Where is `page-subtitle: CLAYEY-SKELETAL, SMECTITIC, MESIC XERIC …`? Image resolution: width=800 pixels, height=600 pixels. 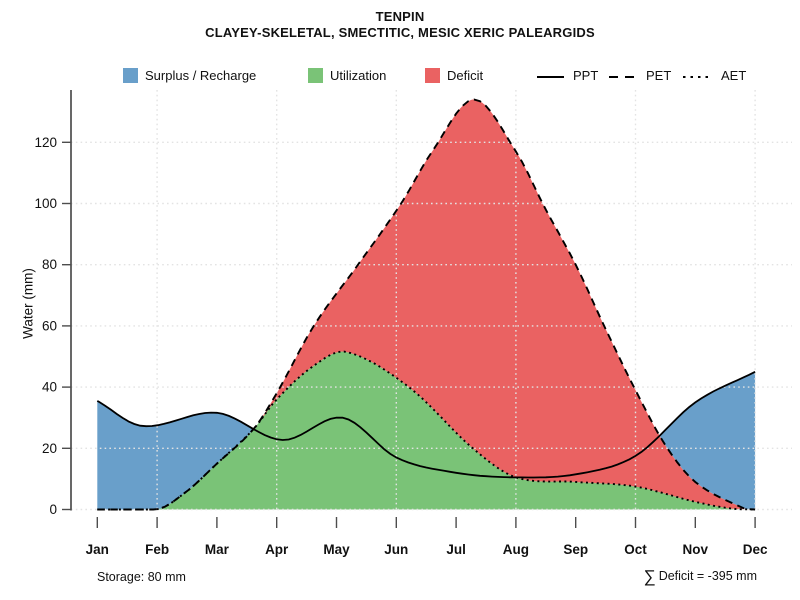
page-subtitle: CLAYEY-SKELETAL, SMECTITIC, MESIC XERIC … is located at coordinates (400, 32).